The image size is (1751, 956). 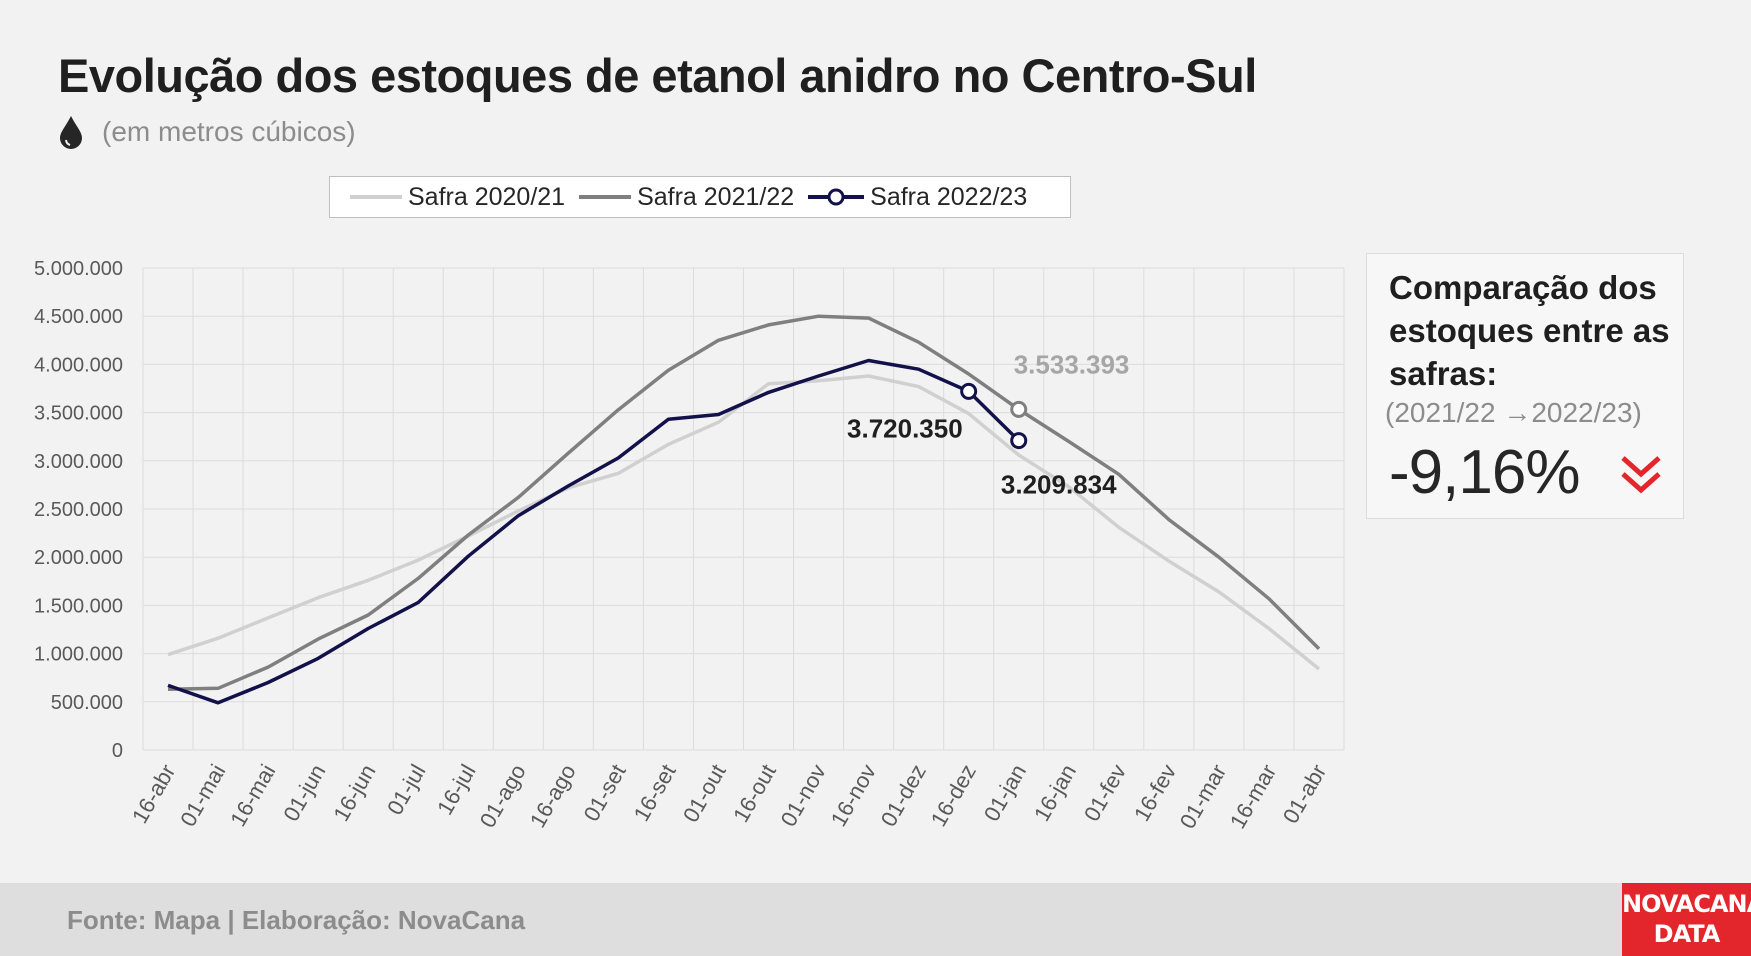 What do you see at coordinates (1155, 792) in the screenshot?
I see `x-tick-label: 16-fev` at bounding box center [1155, 792].